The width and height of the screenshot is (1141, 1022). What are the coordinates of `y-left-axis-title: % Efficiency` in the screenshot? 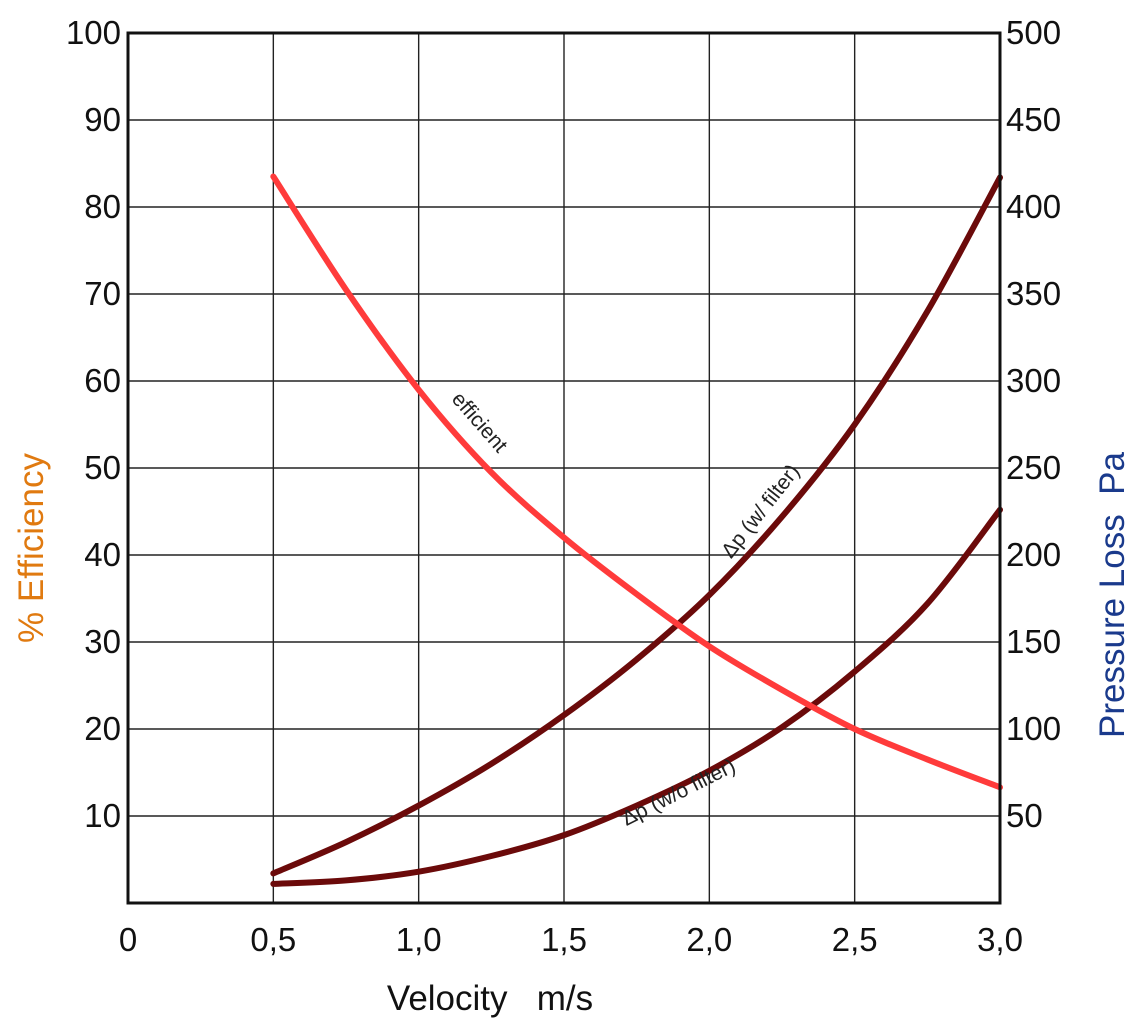 It's located at (31, 548).